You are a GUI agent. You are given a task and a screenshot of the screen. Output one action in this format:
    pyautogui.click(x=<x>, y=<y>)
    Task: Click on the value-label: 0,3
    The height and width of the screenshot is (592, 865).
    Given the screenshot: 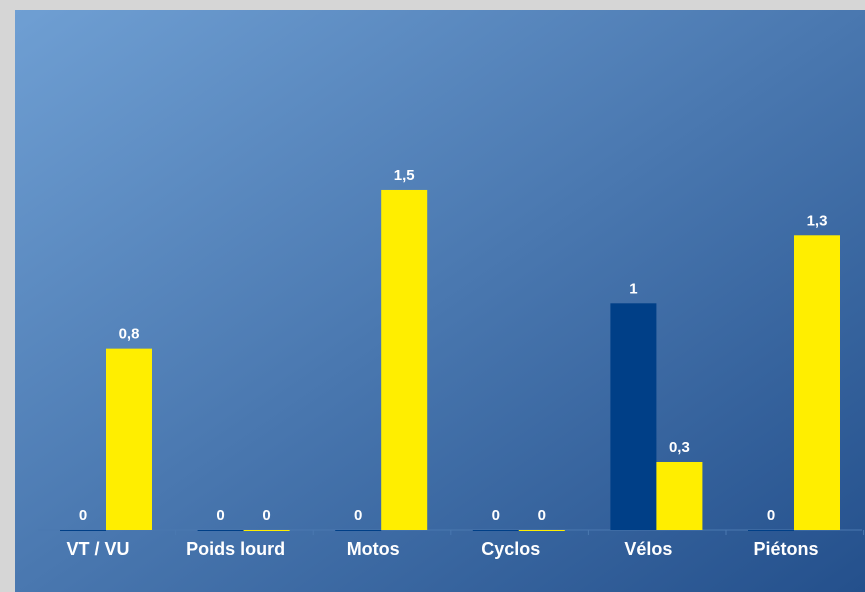 What is the action you would take?
    pyautogui.click(x=679, y=447)
    